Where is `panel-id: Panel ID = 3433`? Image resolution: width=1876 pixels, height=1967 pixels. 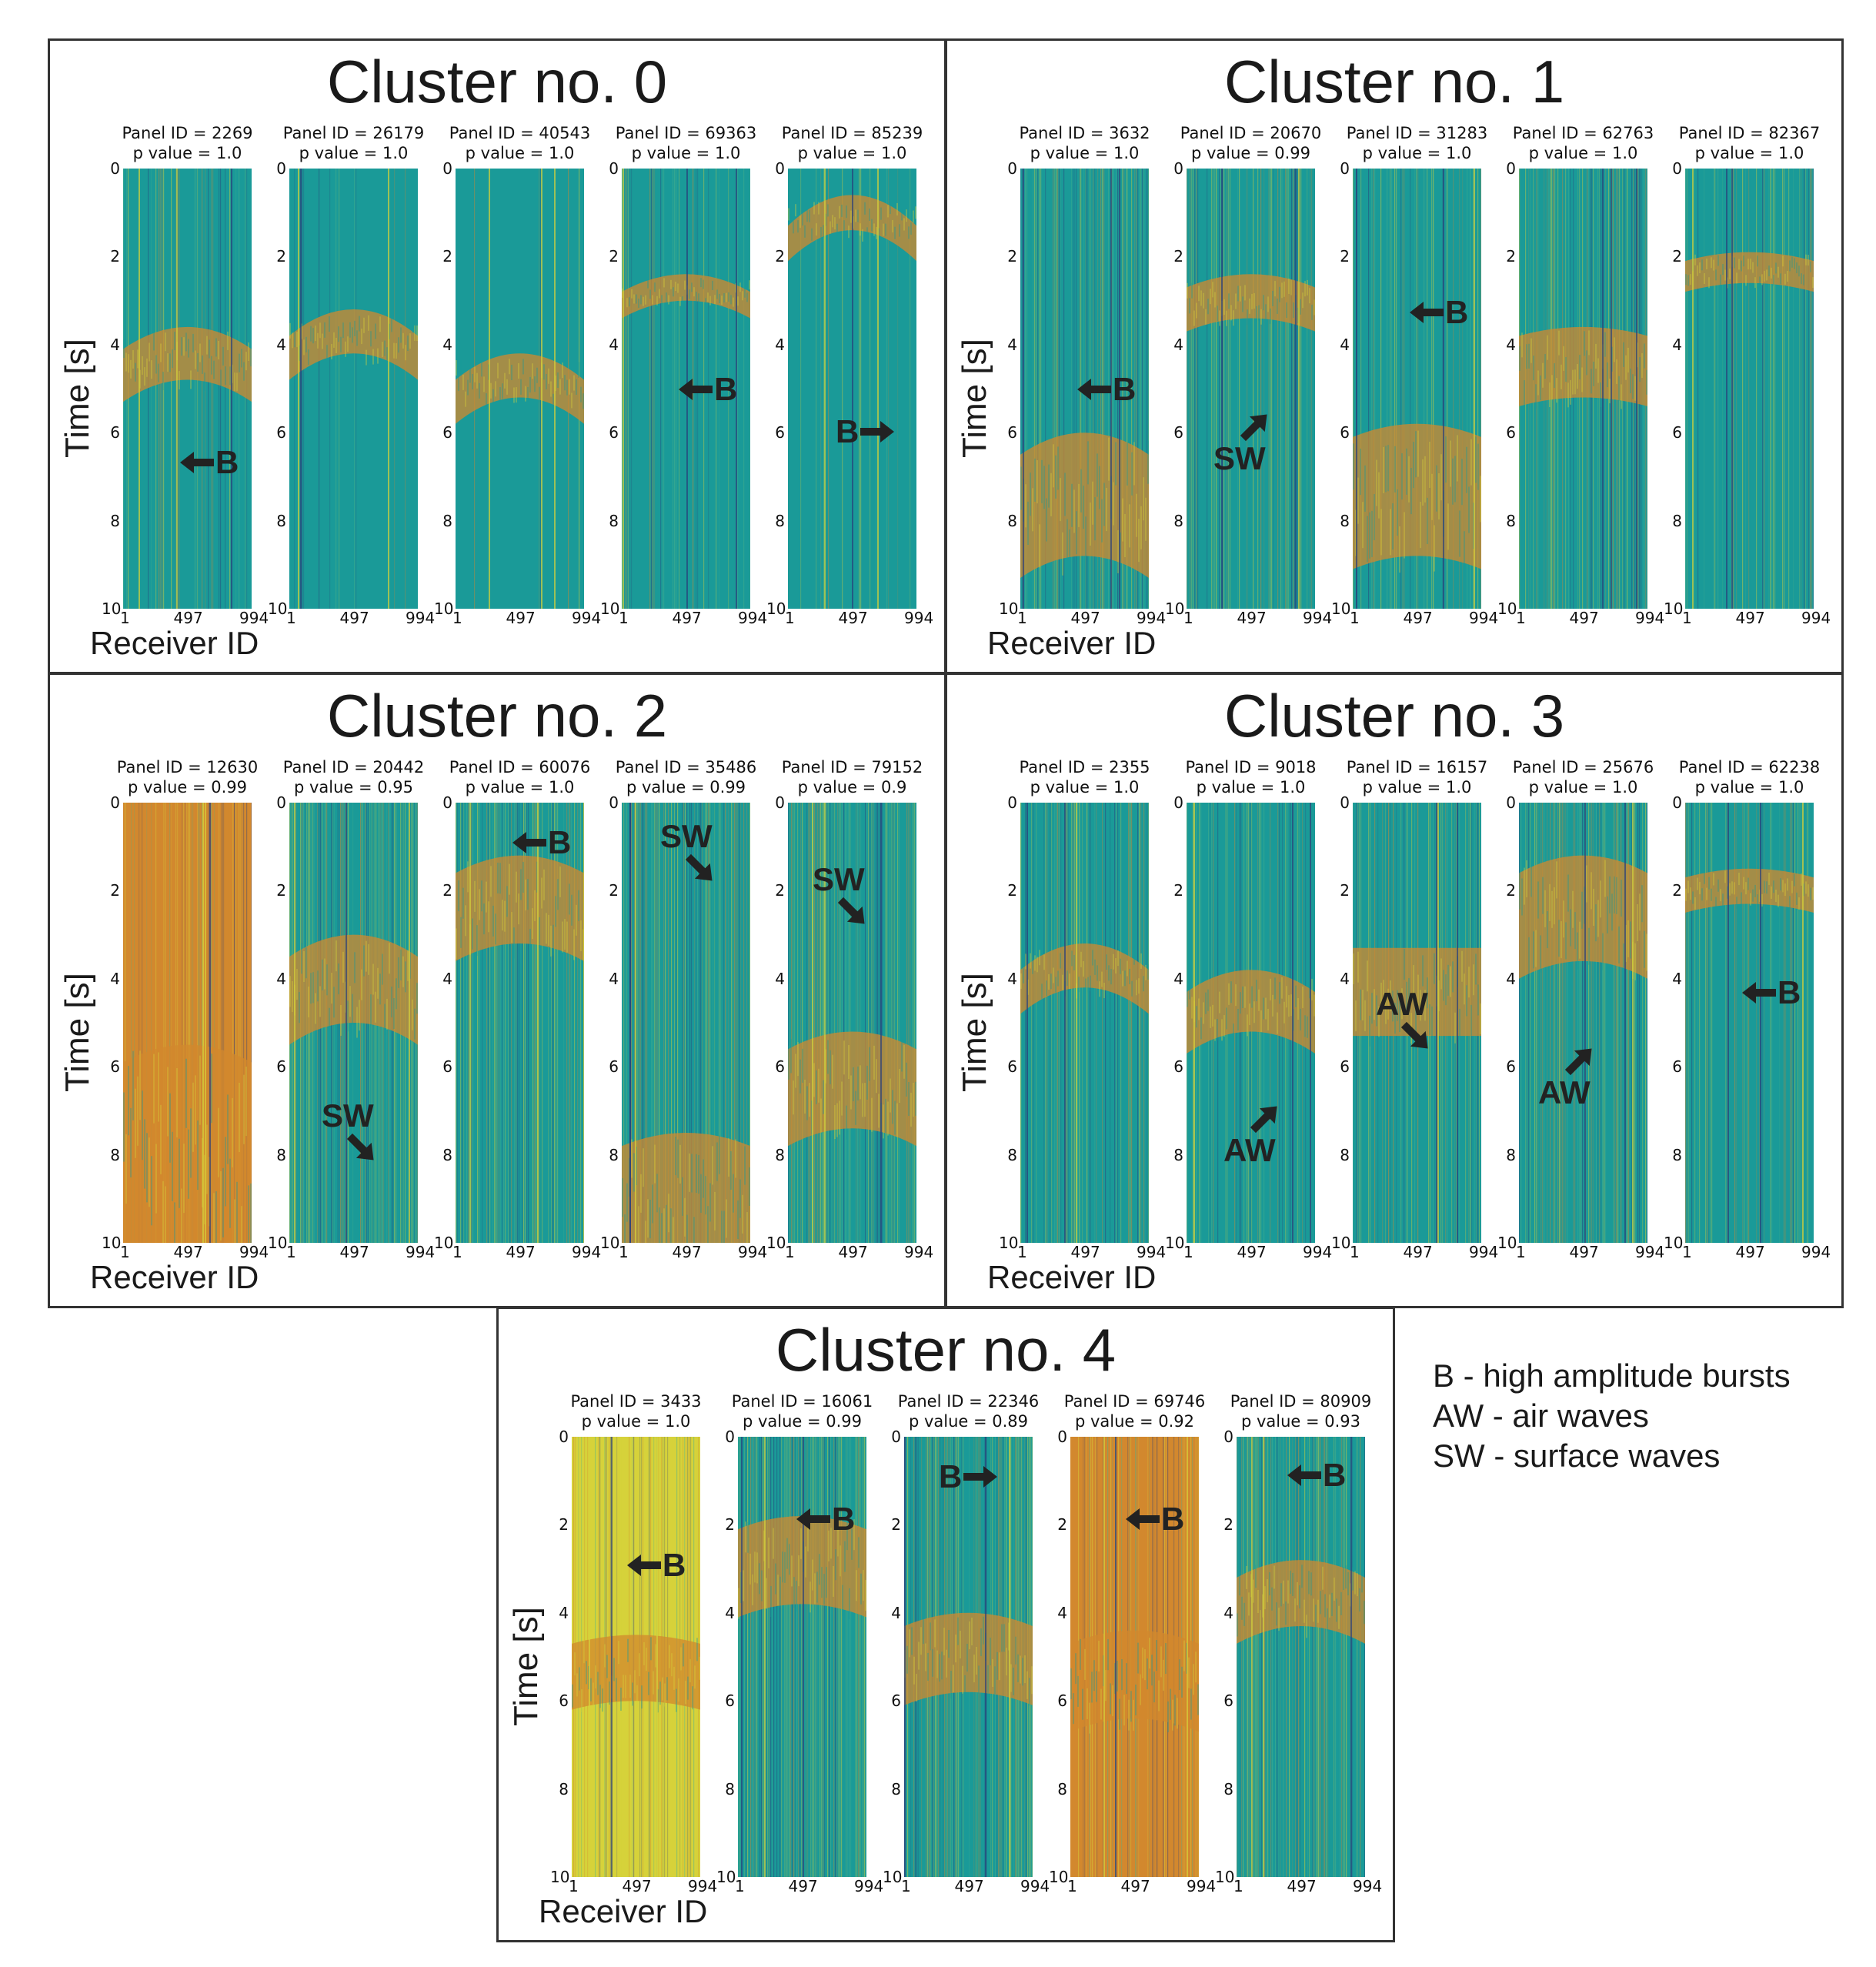
panel-id: Panel ID = 3433 is located at coordinates (636, 1401).